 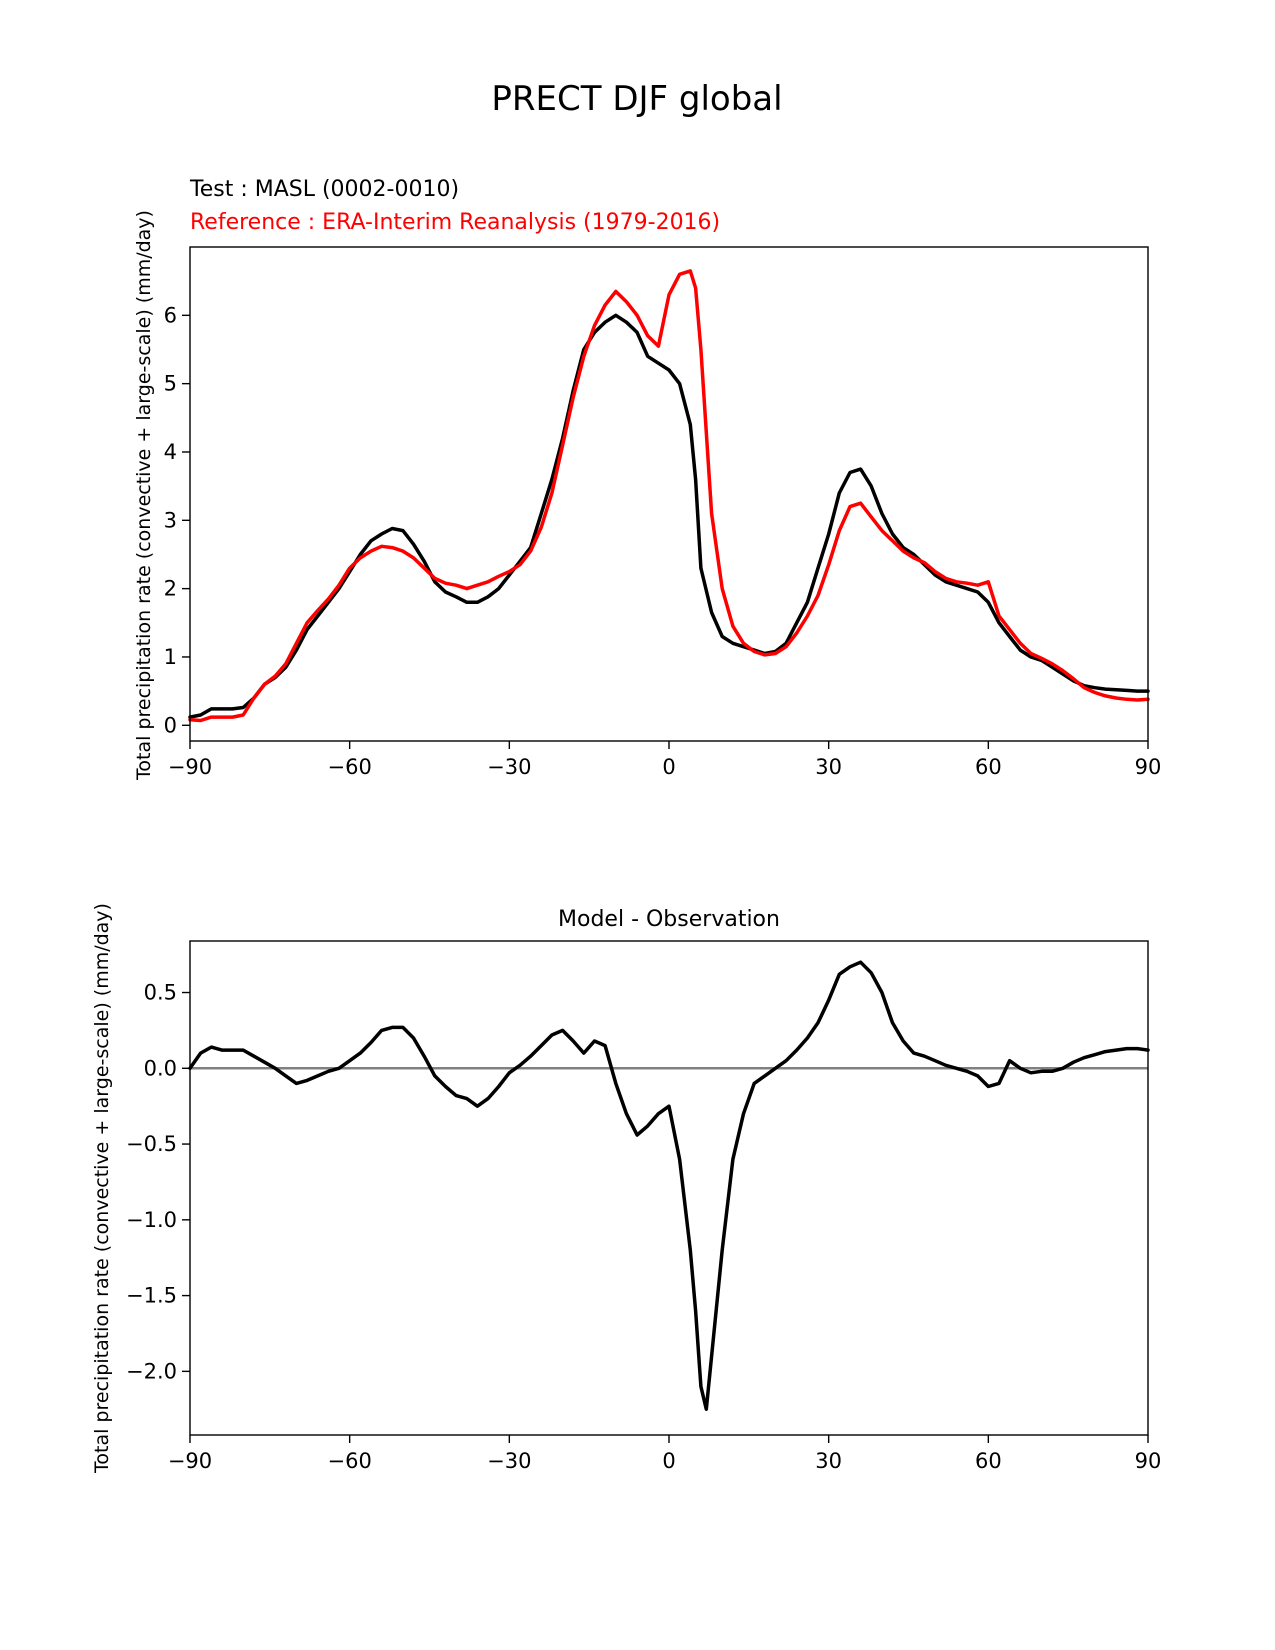 What do you see at coordinates (170, 315) in the screenshot?
I see `y-tick-label: 6` at bounding box center [170, 315].